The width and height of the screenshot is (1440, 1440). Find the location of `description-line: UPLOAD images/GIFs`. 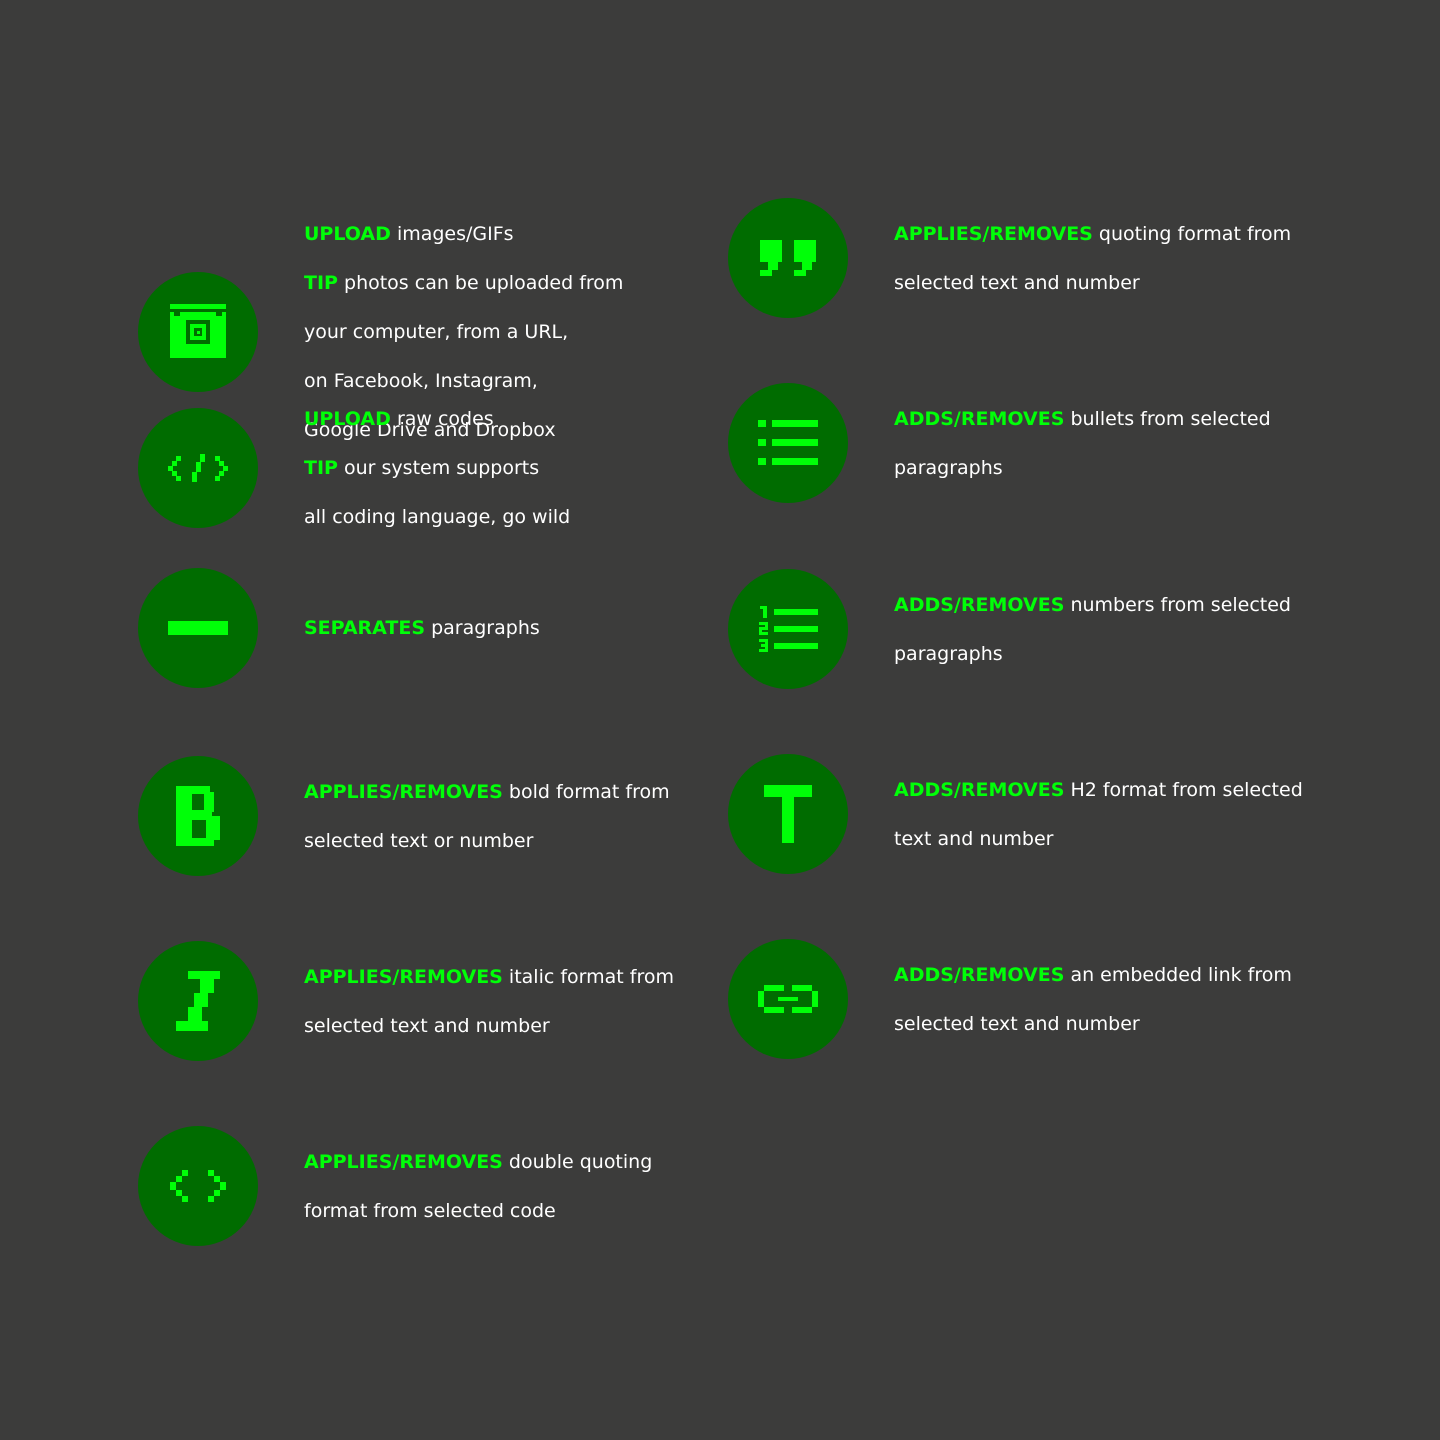

description-line: UPLOAD images/GIFs is located at coordinates (463, 234).